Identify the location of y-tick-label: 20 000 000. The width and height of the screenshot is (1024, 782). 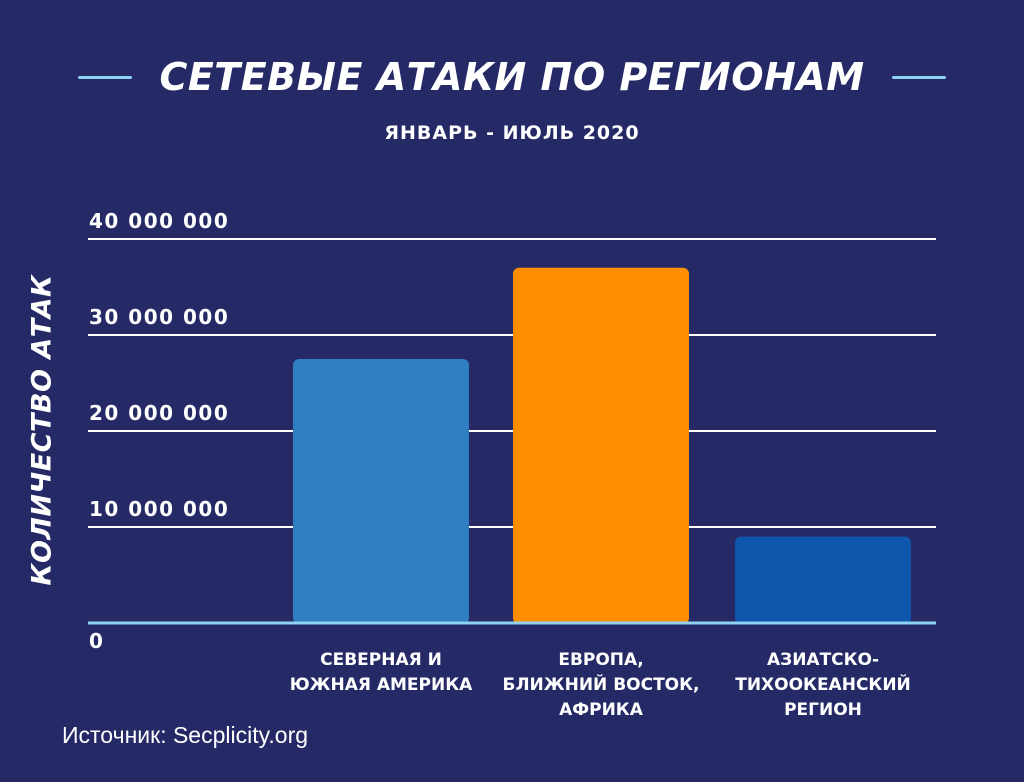
(159, 413).